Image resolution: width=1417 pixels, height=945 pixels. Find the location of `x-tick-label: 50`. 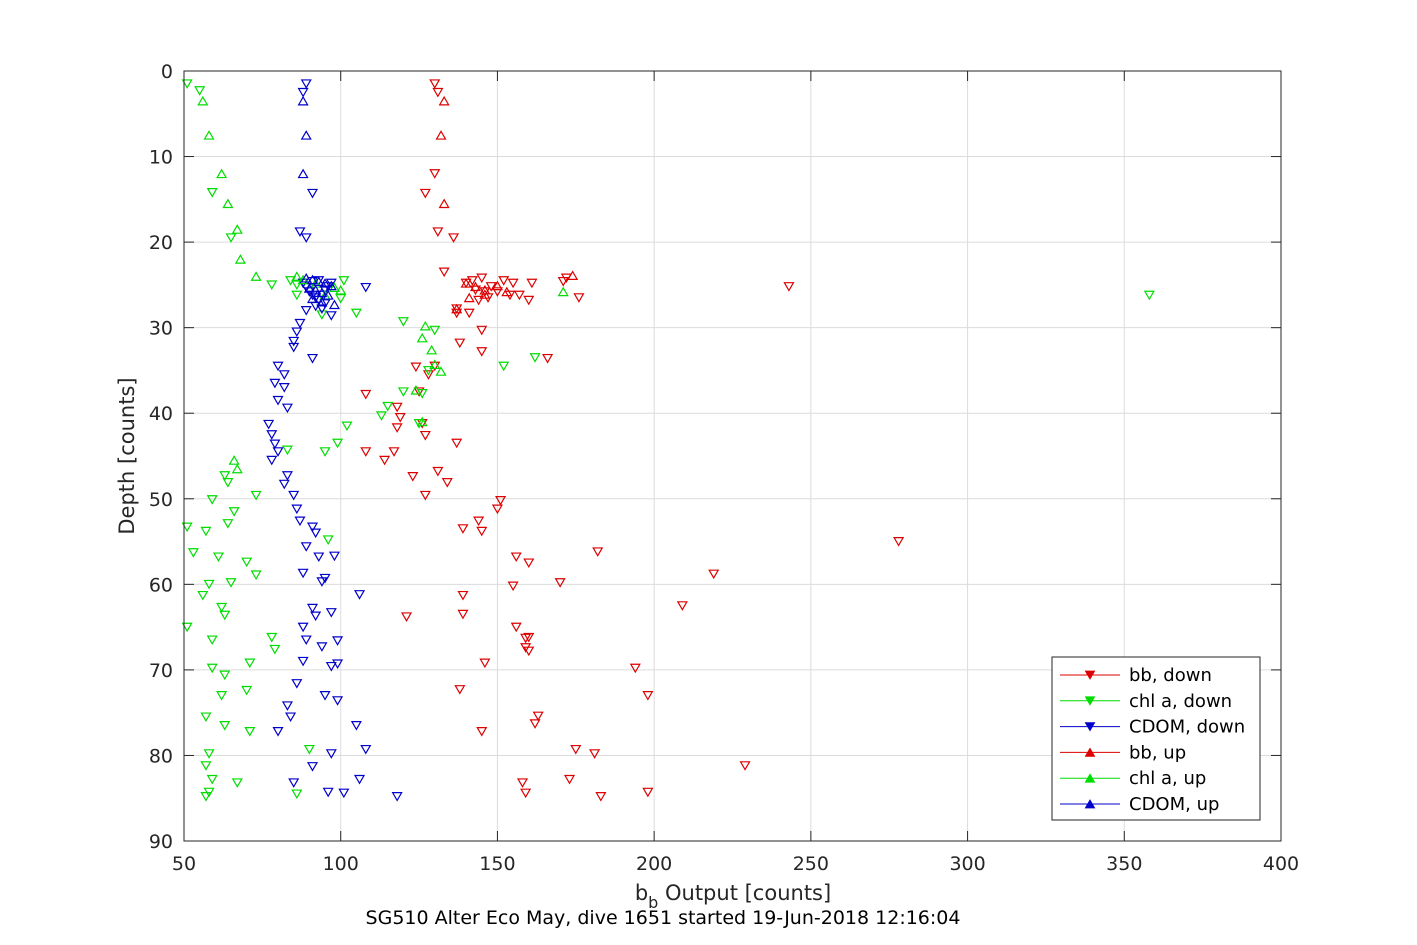

x-tick-label: 50 is located at coordinates (184, 864).